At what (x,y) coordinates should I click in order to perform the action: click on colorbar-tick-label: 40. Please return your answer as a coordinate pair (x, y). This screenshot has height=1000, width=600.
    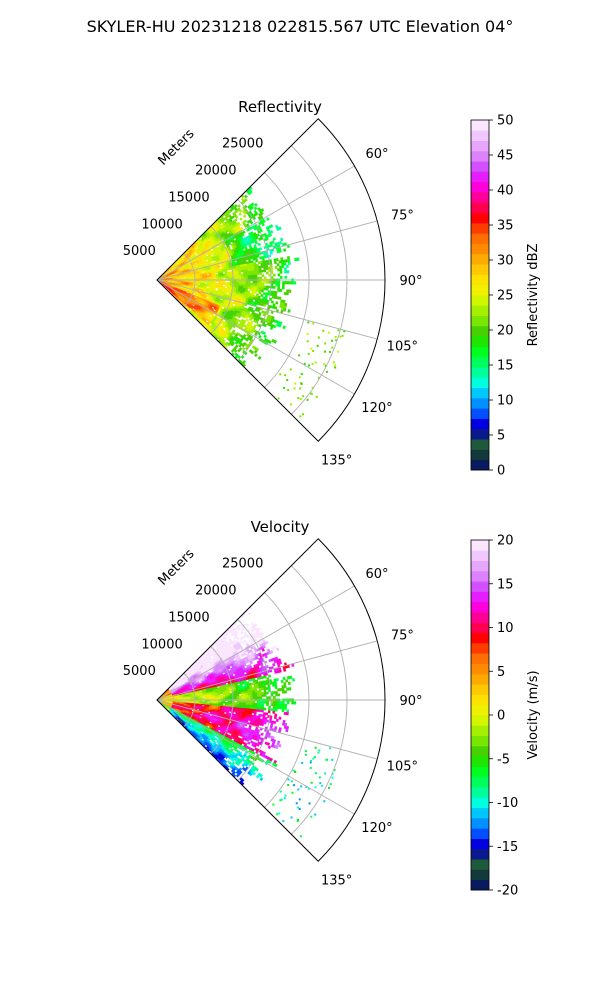
    Looking at the image, I should click on (505, 191).